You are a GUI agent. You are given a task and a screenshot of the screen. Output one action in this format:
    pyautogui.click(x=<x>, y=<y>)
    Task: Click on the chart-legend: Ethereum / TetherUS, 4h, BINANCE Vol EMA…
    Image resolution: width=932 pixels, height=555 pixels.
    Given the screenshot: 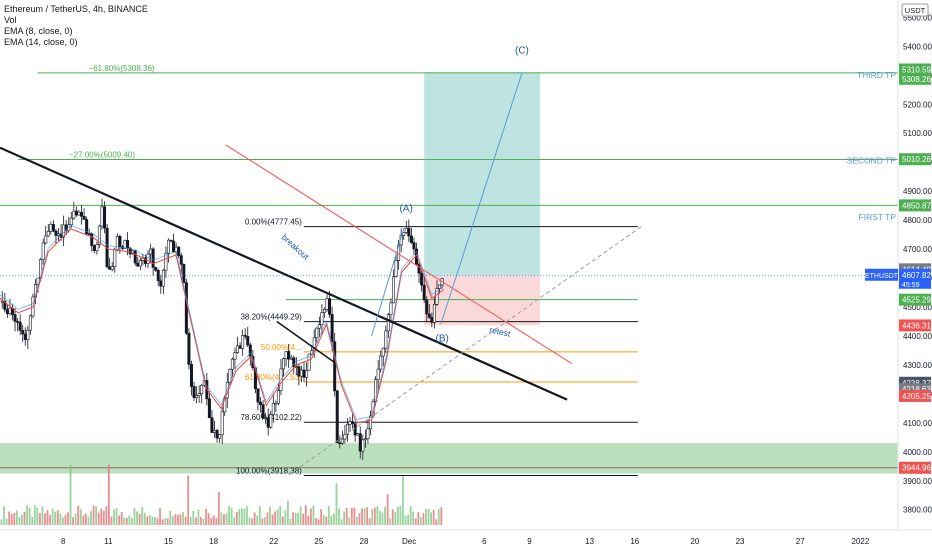 What is the action you would take?
    pyautogui.click(x=76, y=26)
    